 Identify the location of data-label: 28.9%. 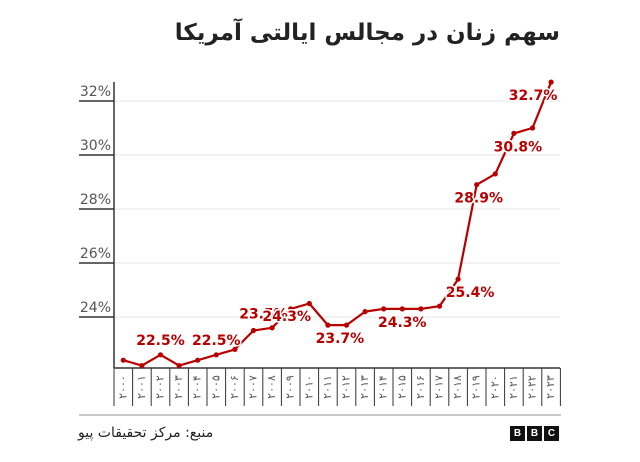
(478, 199).